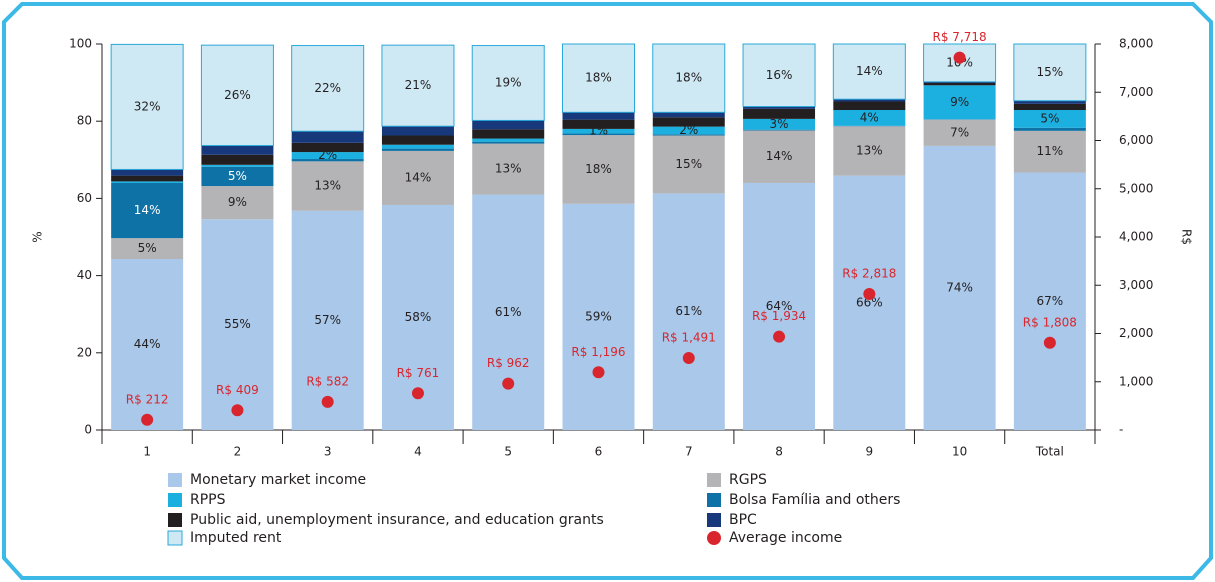 The width and height of the screenshot is (1215, 582). Describe the element at coordinates (748, 480) in the screenshot. I see `legend-label: RGPS` at that location.